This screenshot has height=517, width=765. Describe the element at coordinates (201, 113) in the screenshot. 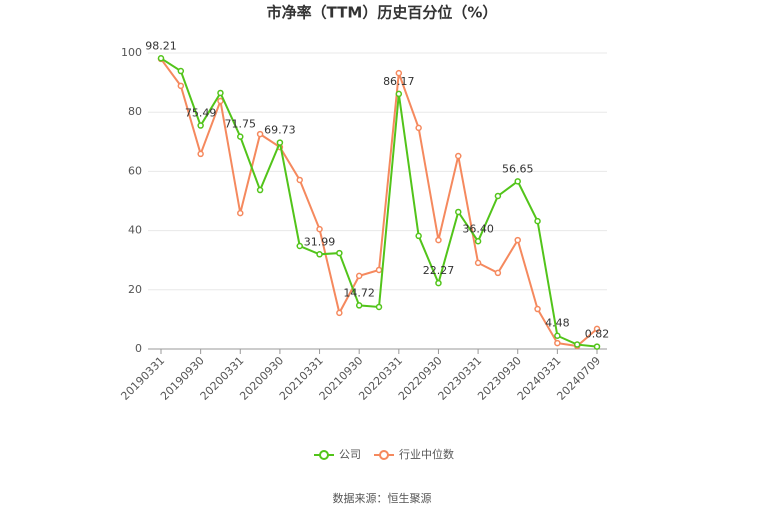

I see `value-label: 75.49` at that location.